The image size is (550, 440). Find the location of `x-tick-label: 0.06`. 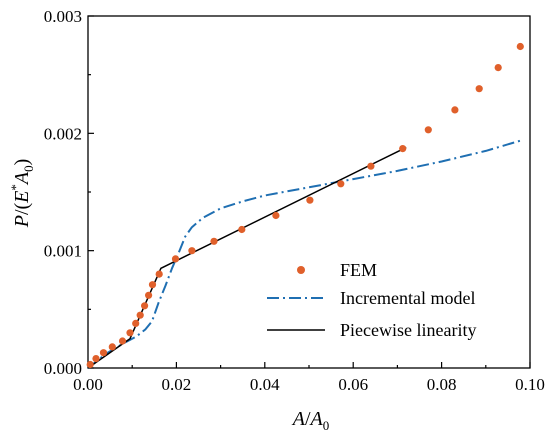

x-tick-label: 0.06 is located at coordinates (353, 384).